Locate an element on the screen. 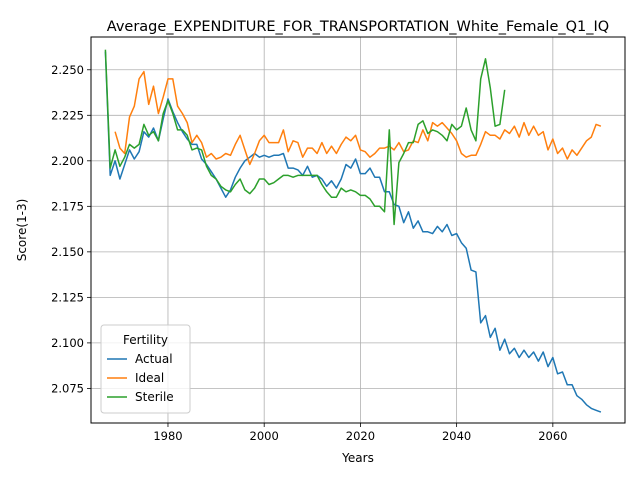  y-tick-label: 2.075 is located at coordinates (67, 388).